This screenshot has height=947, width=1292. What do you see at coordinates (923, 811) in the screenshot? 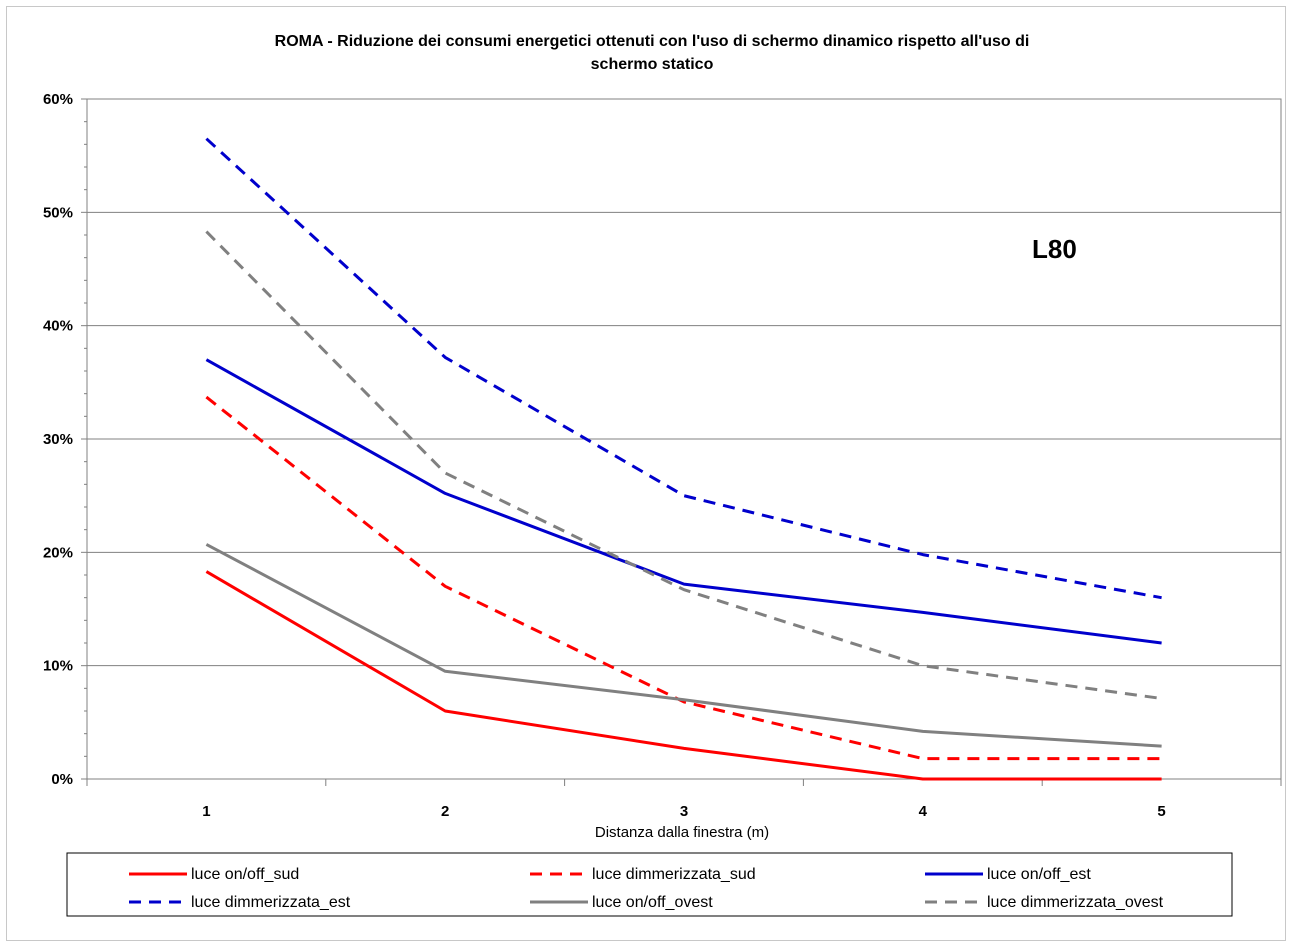
I see `x-tick-label: 4` at bounding box center [923, 811].